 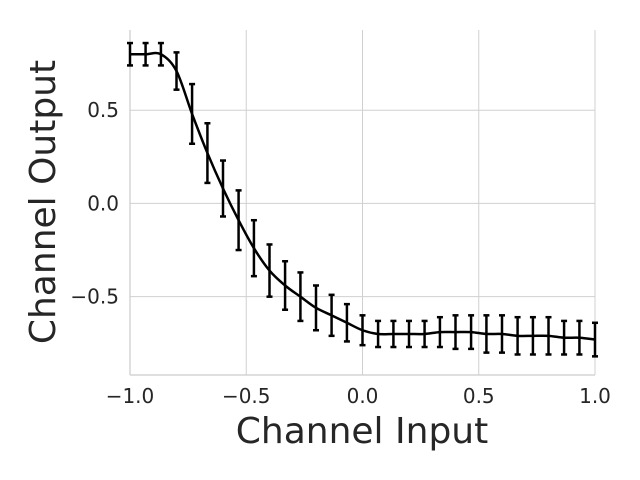 I want to click on x-tick-label: 1.0, so click(x=595, y=396).